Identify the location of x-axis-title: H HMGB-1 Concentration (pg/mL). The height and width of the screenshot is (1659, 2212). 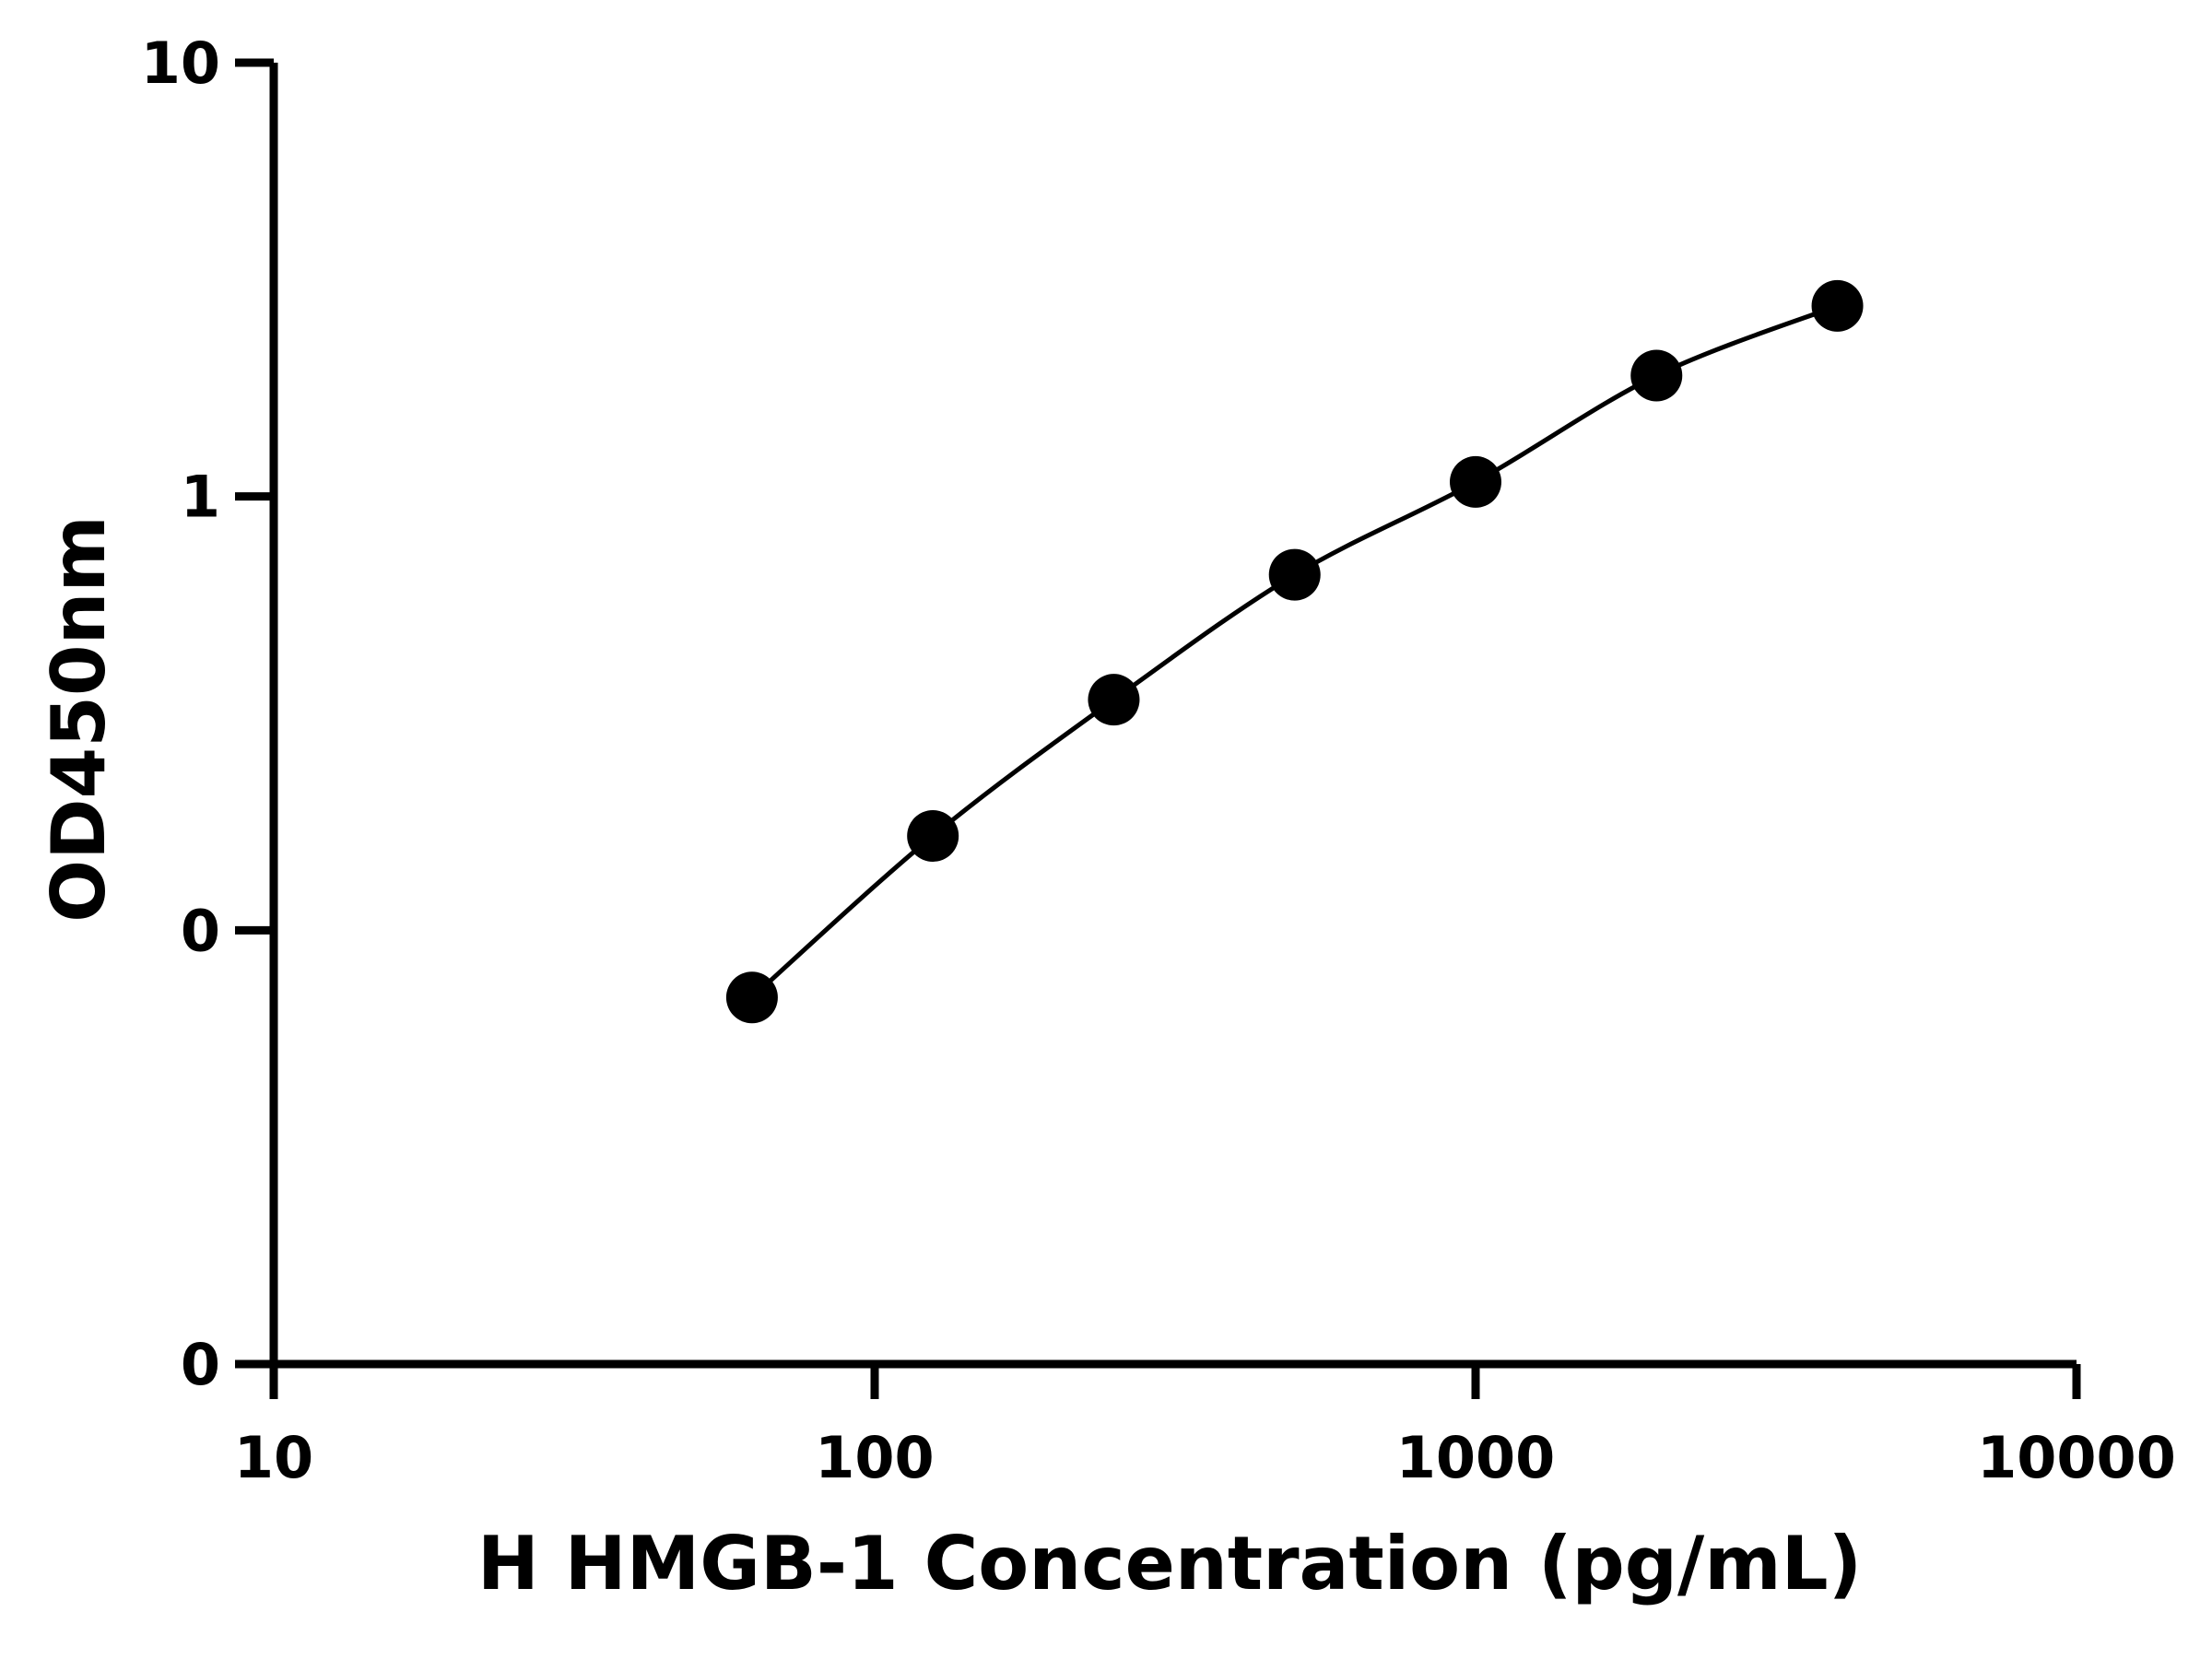
(1169, 1563).